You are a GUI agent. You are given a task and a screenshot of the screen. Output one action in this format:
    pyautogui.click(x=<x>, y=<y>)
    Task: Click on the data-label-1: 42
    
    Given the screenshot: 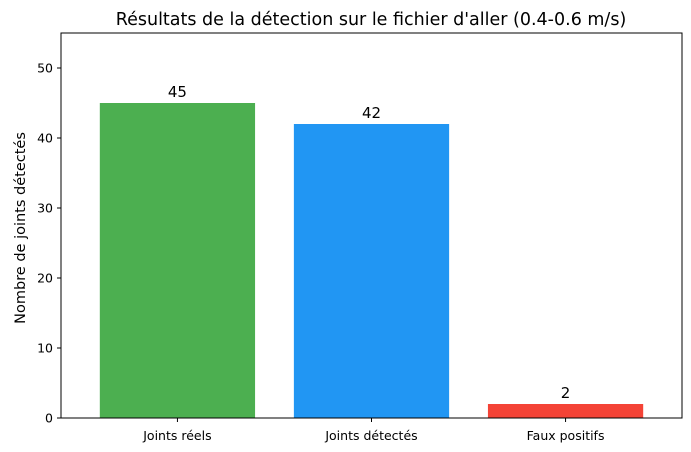 What is the action you would take?
    pyautogui.click(x=371, y=113)
    